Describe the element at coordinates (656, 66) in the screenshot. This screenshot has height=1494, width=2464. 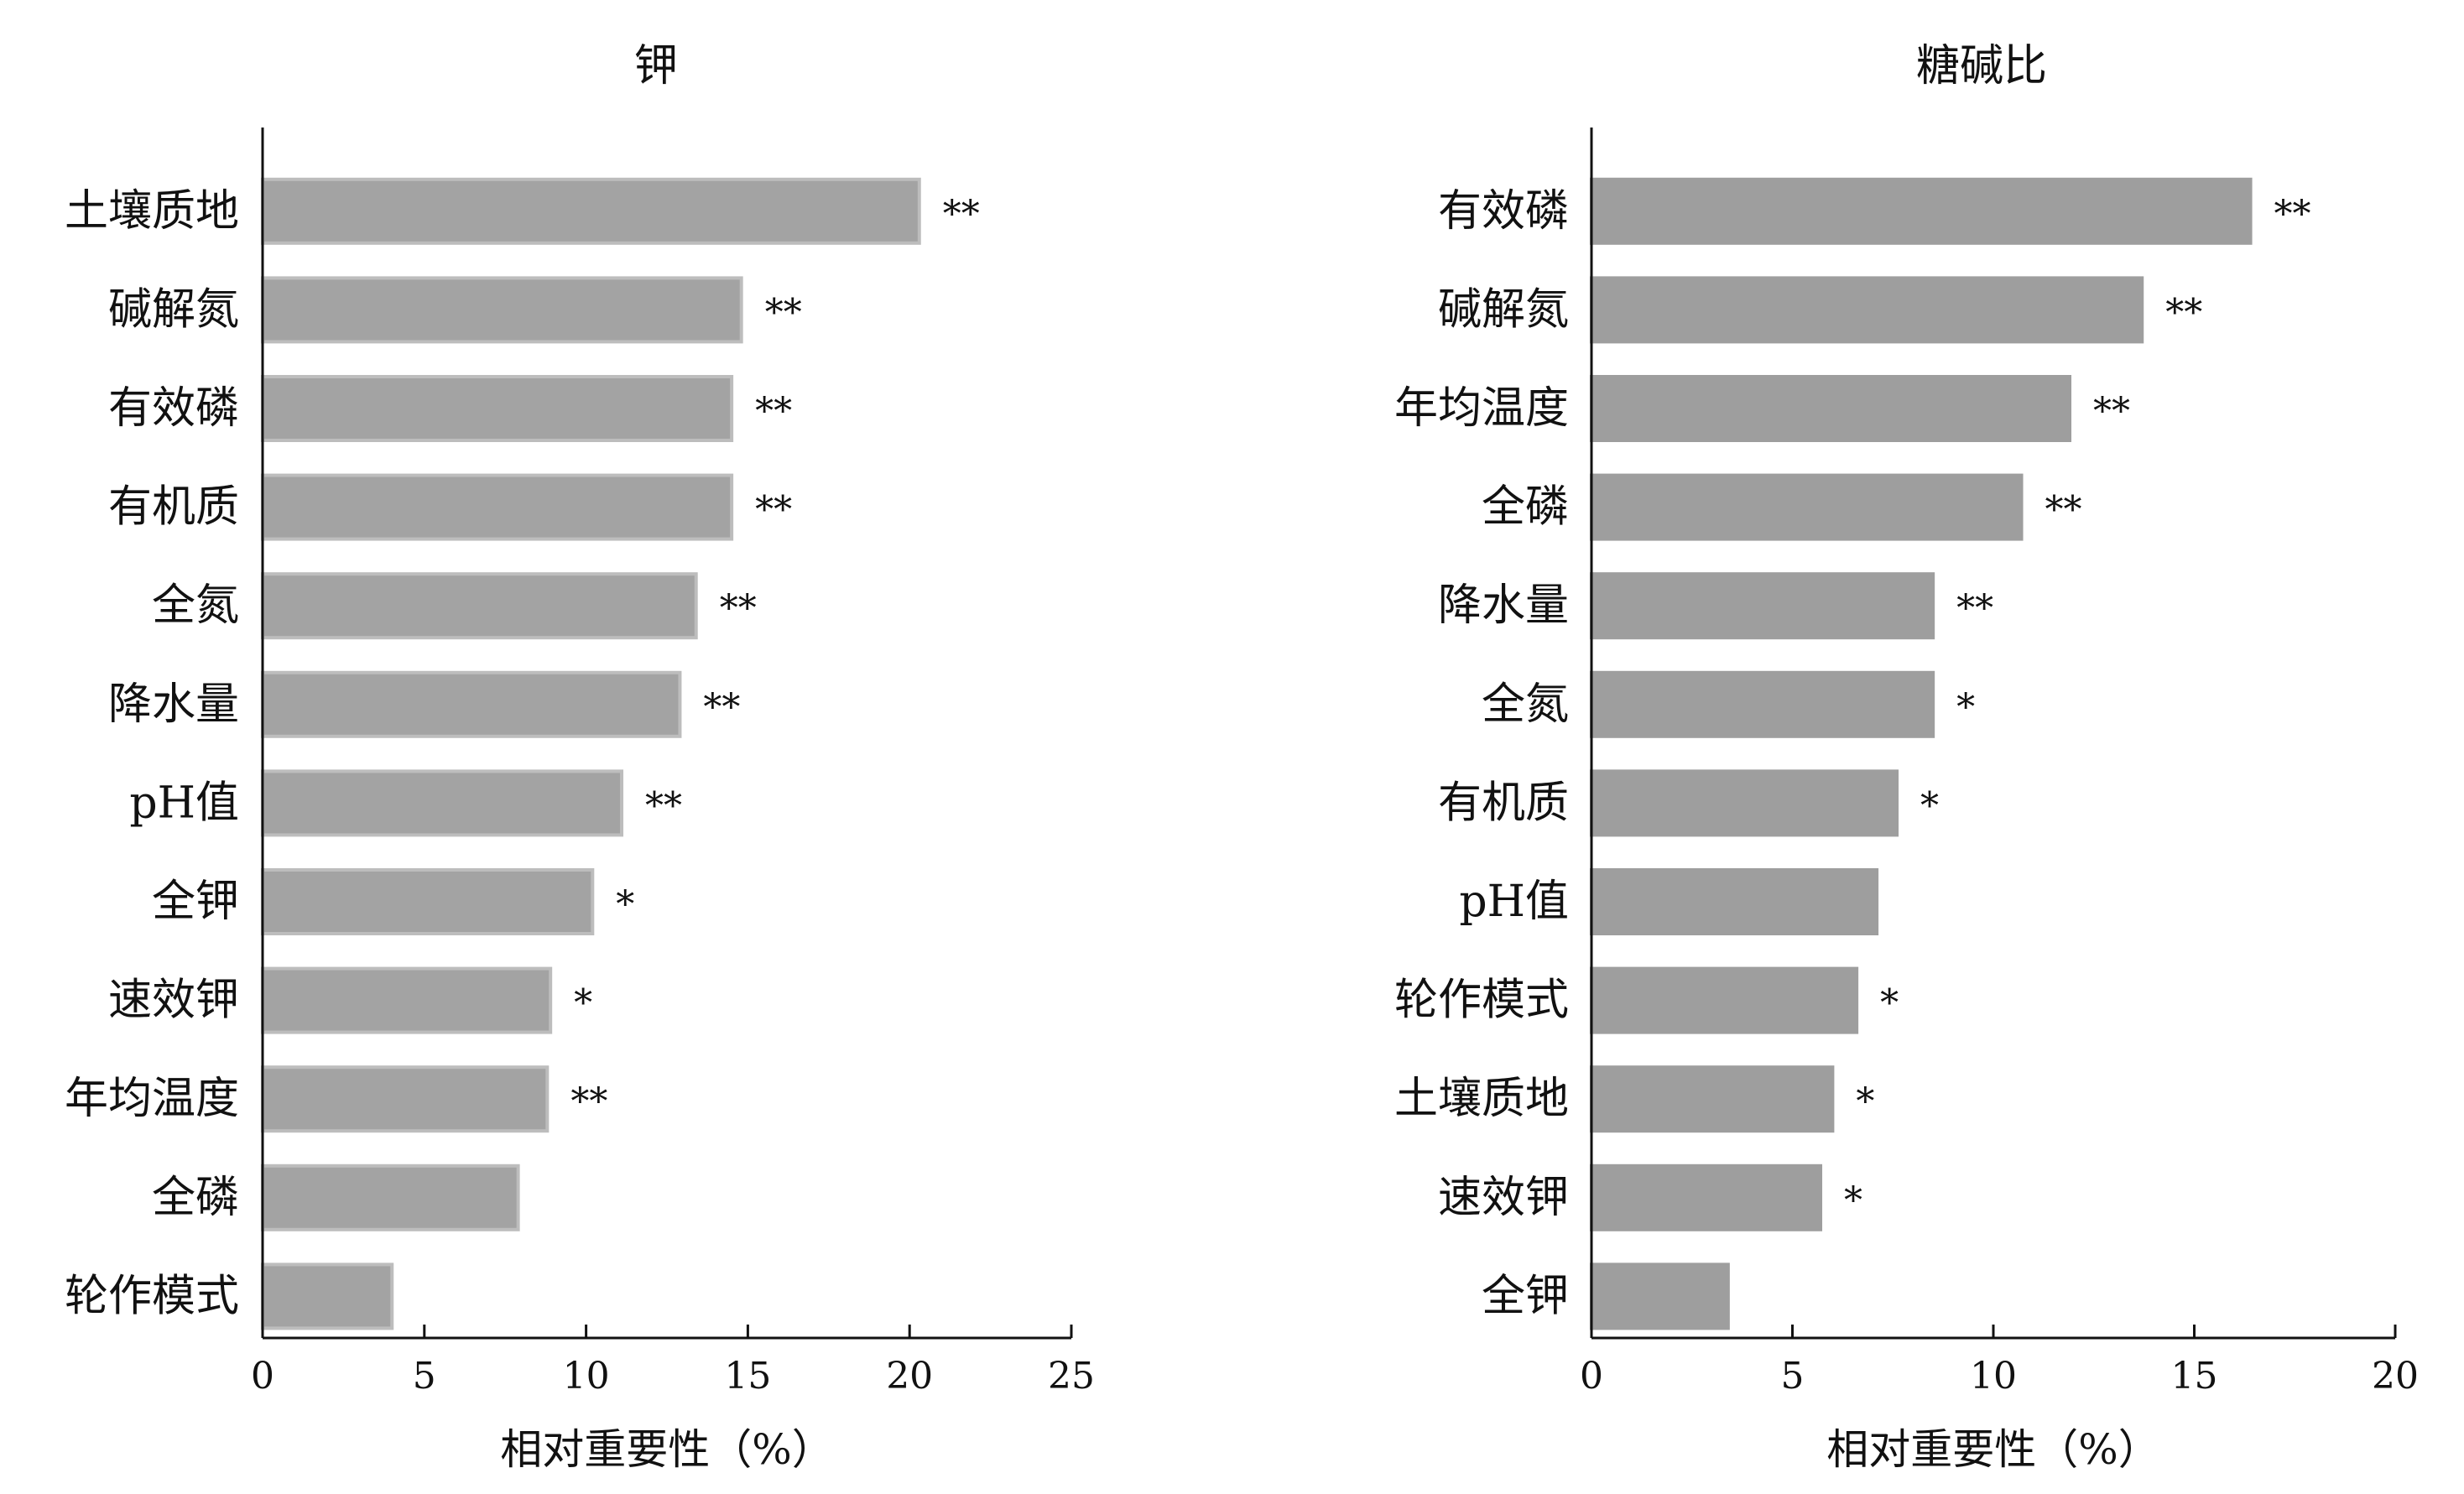
I see `chart-title: 钾` at that location.